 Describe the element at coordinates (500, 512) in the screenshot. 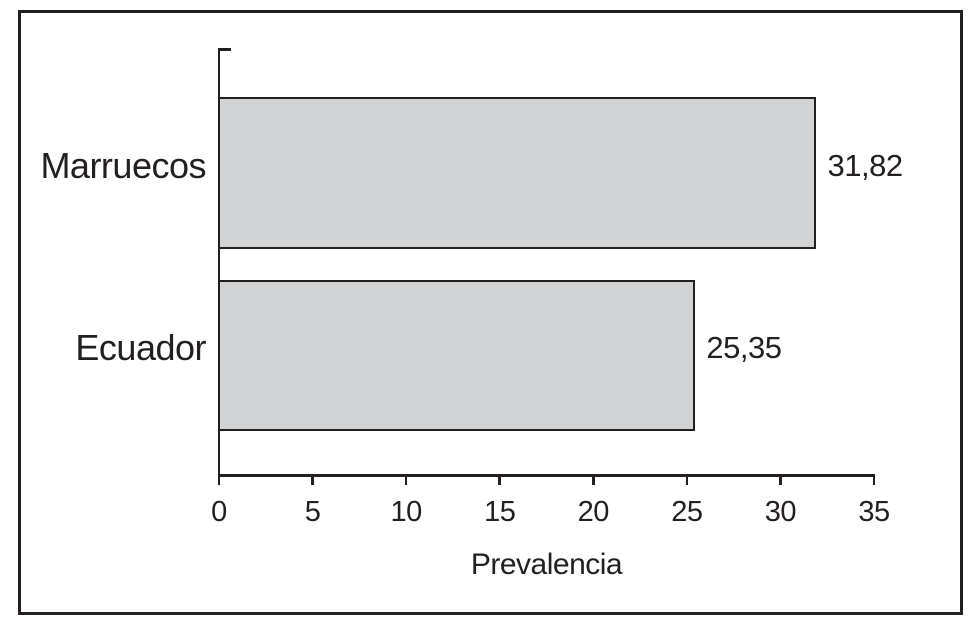

I see `x-tick-label-15: 15` at that location.